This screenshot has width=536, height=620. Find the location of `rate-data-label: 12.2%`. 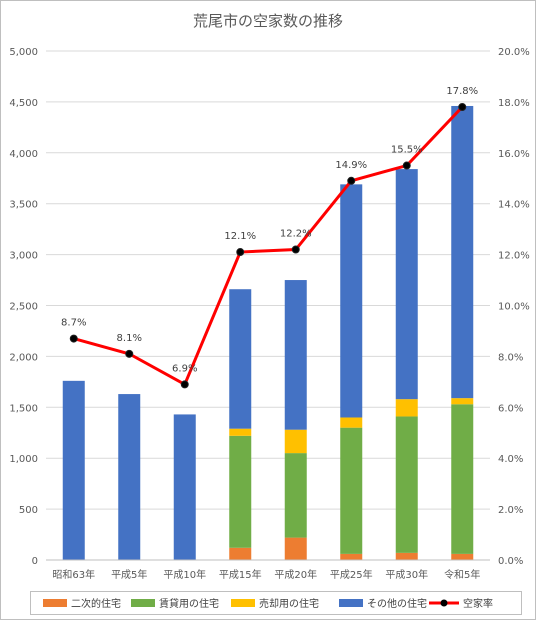

rate-data-label: 12.2% is located at coordinates (296, 234).